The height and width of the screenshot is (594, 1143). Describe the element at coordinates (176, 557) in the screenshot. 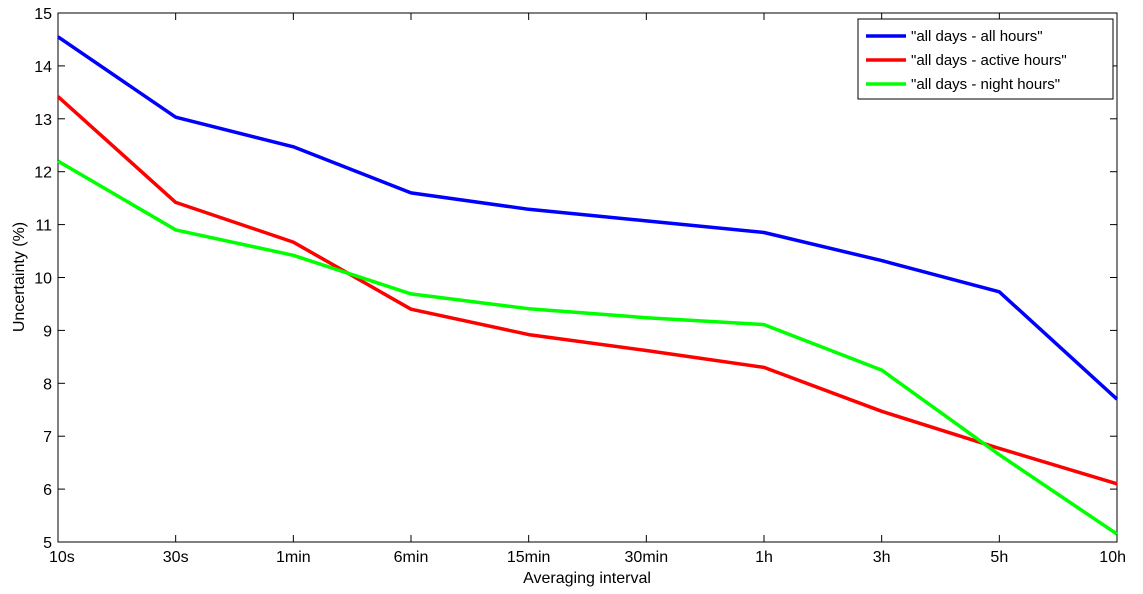

I see `x-tick-label: 30s` at that location.